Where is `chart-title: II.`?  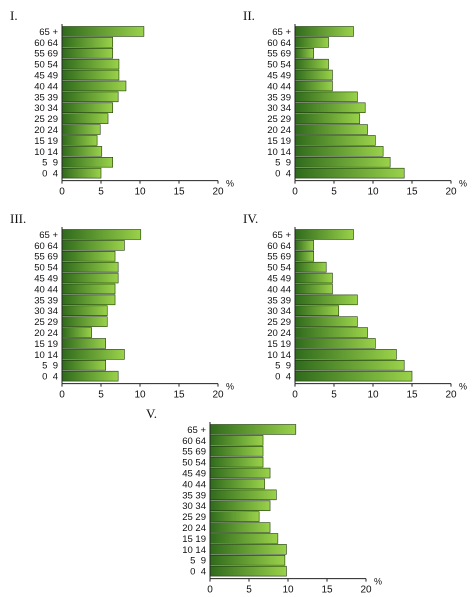
chart-title: II. is located at coordinates (249, 15).